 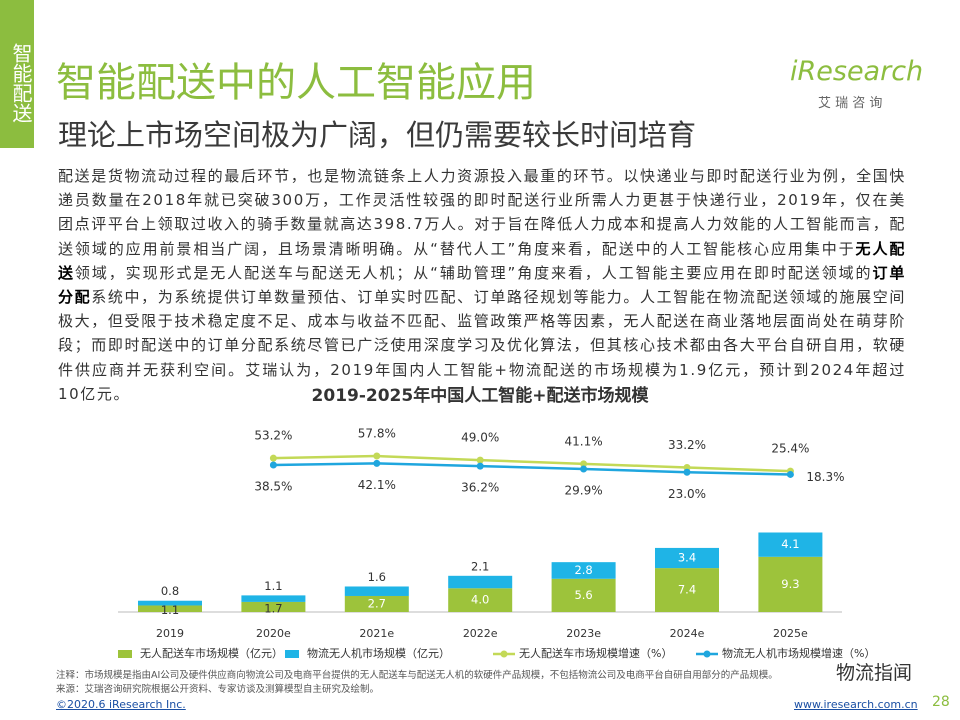 I want to click on x-tick-label: 2023e, so click(x=583, y=633).